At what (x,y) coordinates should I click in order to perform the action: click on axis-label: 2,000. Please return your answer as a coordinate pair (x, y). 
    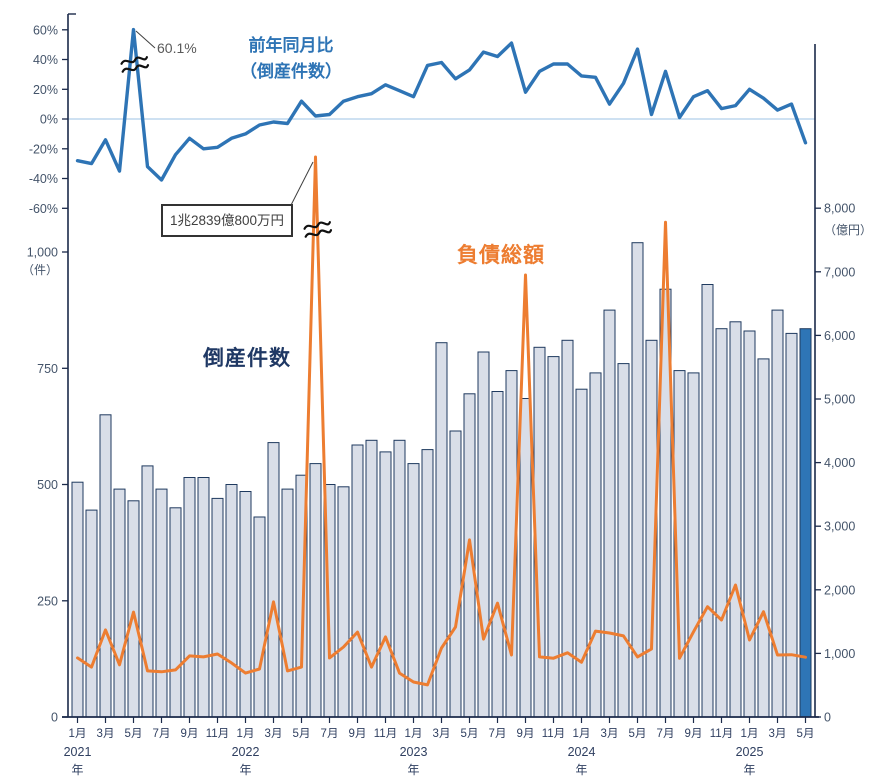
    Looking at the image, I should click on (839, 590).